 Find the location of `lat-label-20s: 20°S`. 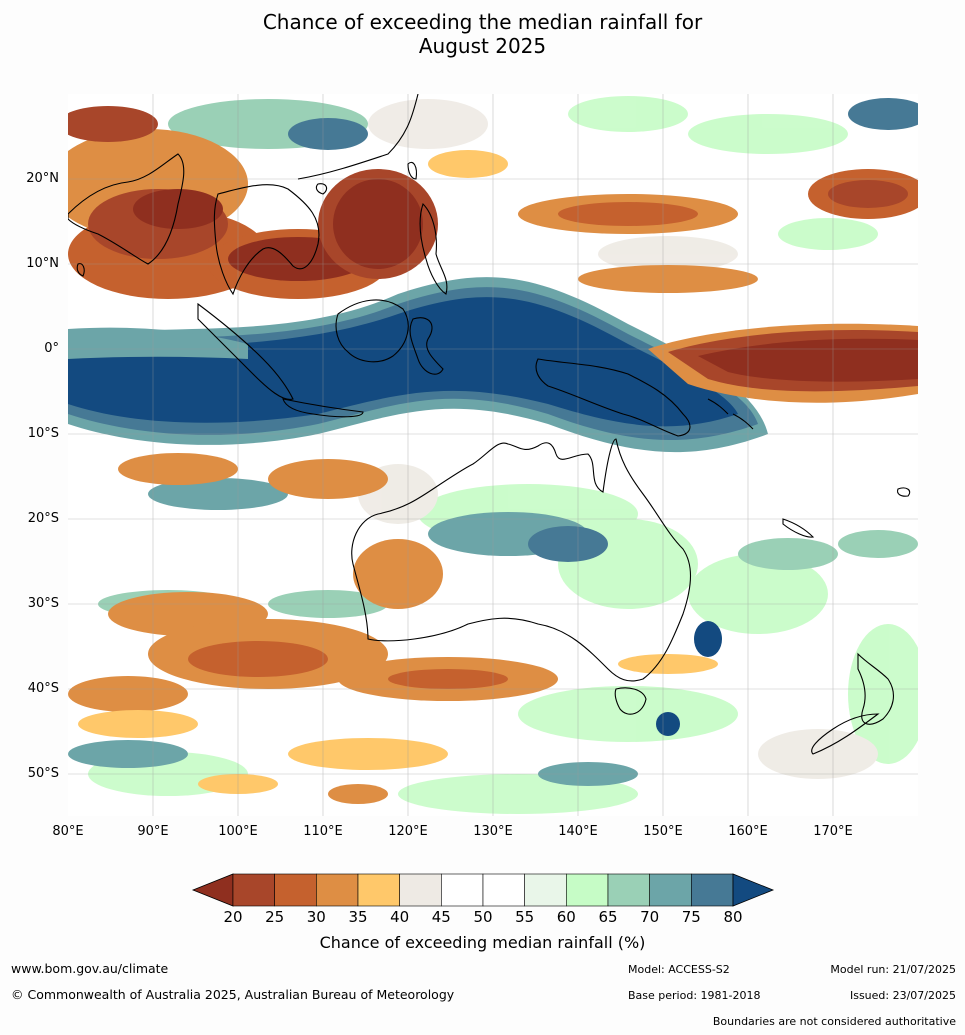

lat-label-20s: 20°S is located at coordinates (43, 518).